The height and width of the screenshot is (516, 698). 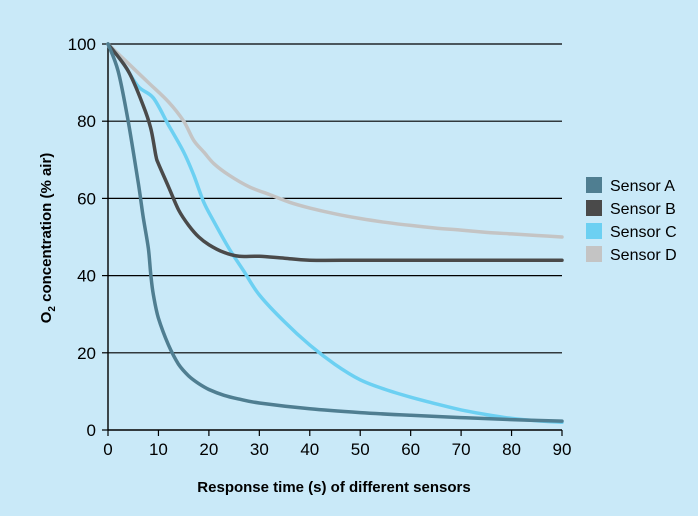 What do you see at coordinates (91, 430) in the screenshot?
I see `y-tick-label-0: 0` at bounding box center [91, 430].